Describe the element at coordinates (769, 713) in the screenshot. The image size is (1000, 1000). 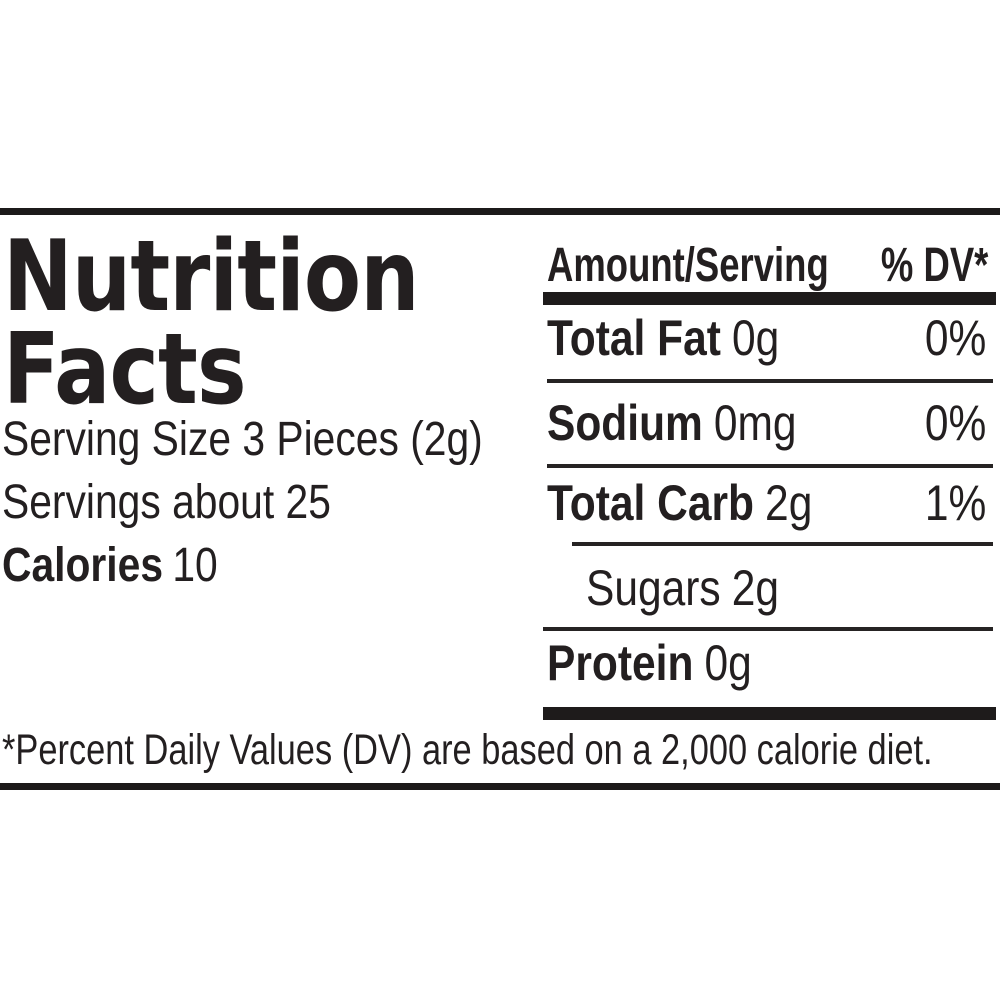
I see `footer-rule` at that location.